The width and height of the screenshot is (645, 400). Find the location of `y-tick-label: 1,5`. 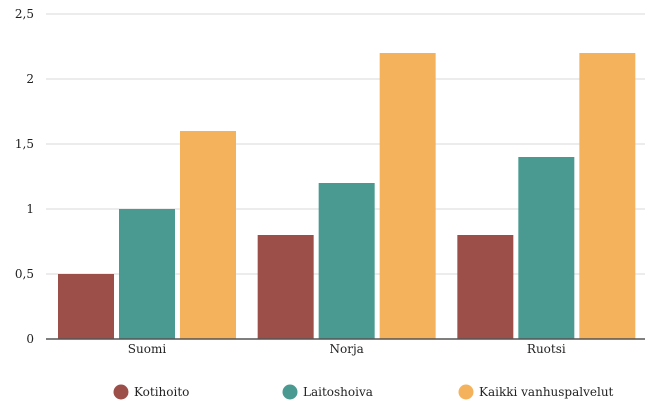

y-tick-label: 1,5 is located at coordinates (24, 144).